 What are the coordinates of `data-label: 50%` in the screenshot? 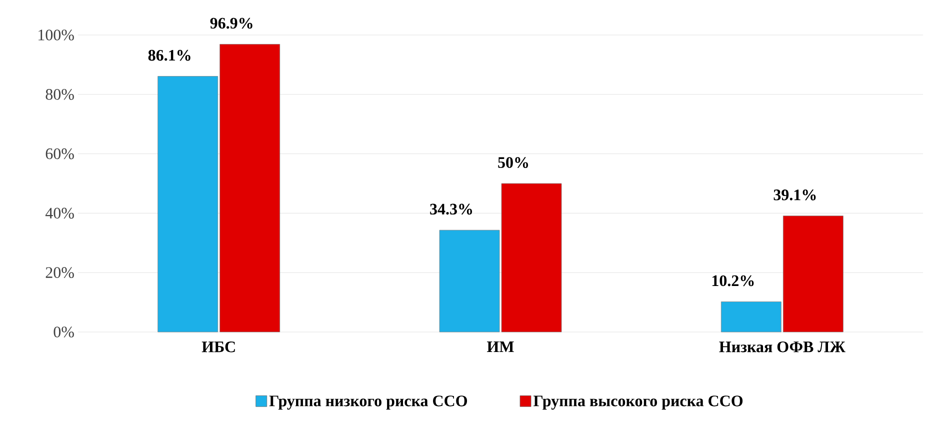 It's located at (513, 162).